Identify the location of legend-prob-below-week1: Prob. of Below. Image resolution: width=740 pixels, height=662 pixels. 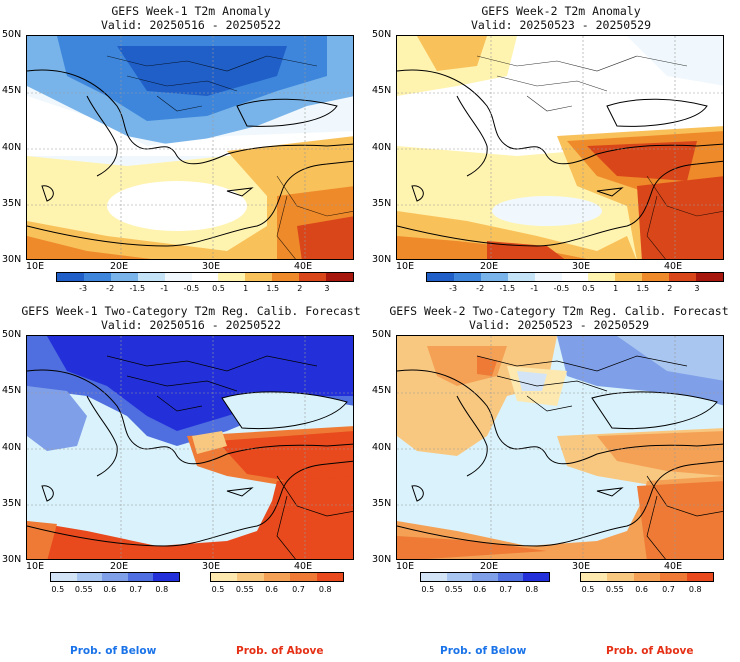
(113, 651).